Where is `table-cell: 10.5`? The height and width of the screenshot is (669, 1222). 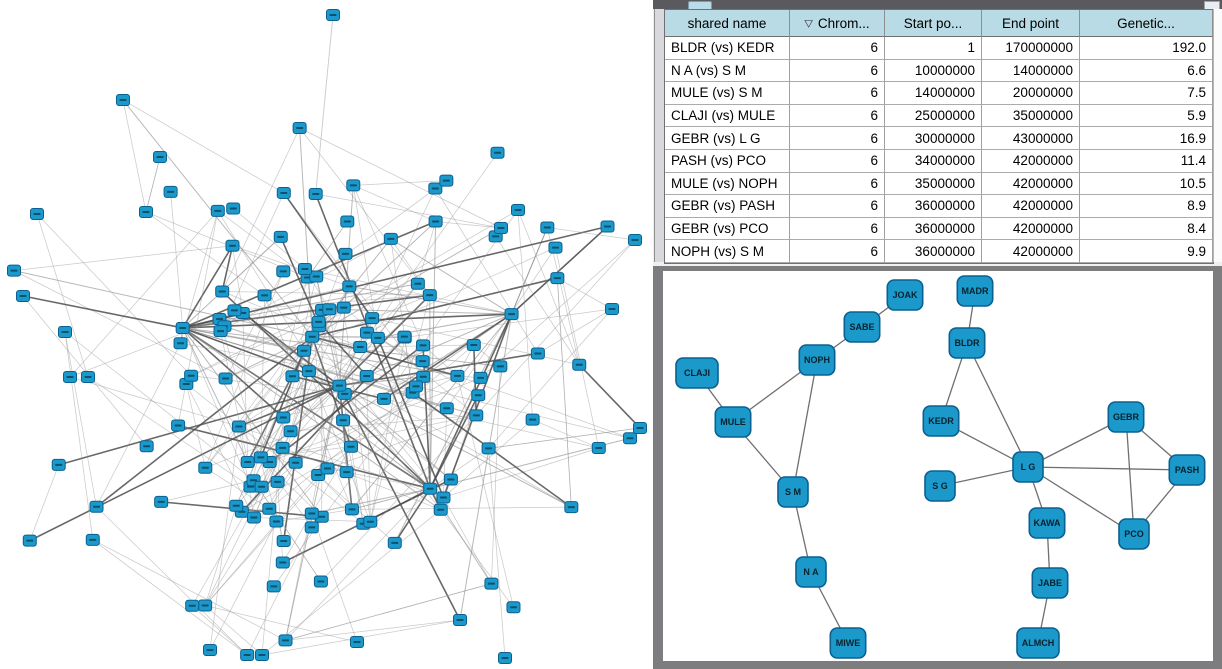
table-cell: 10.5 is located at coordinates (1146, 184).